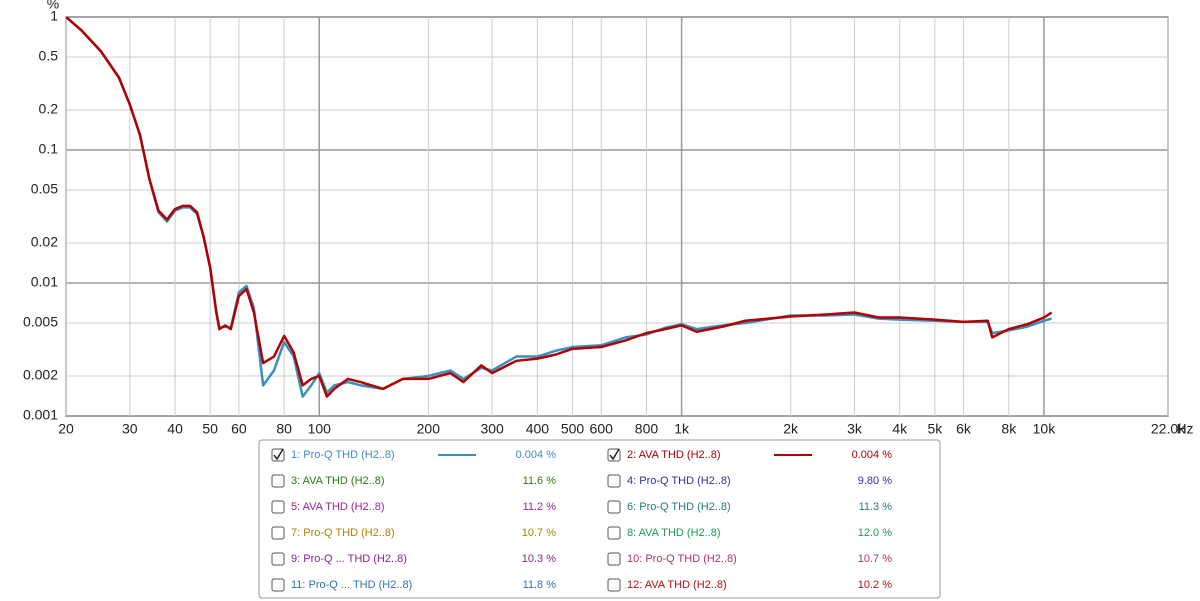 The width and height of the screenshot is (1200, 601). Describe the element at coordinates (351, 585) in the screenshot. I see `legend-label: 11: Pro-Q ... THD (H2..8)` at that location.